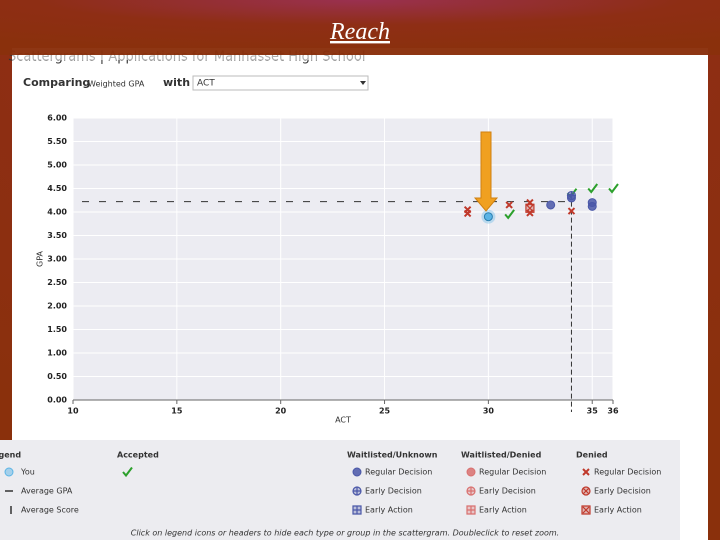 The image size is (720, 540). I want to click on legend-group-header: Accepted, so click(138, 455).